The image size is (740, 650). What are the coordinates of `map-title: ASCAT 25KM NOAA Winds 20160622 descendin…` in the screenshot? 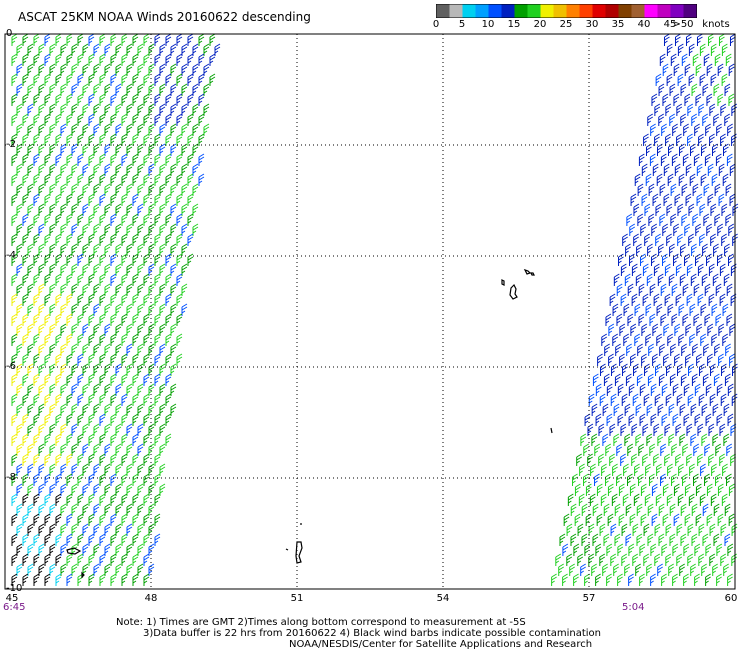 It's located at (164, 17).